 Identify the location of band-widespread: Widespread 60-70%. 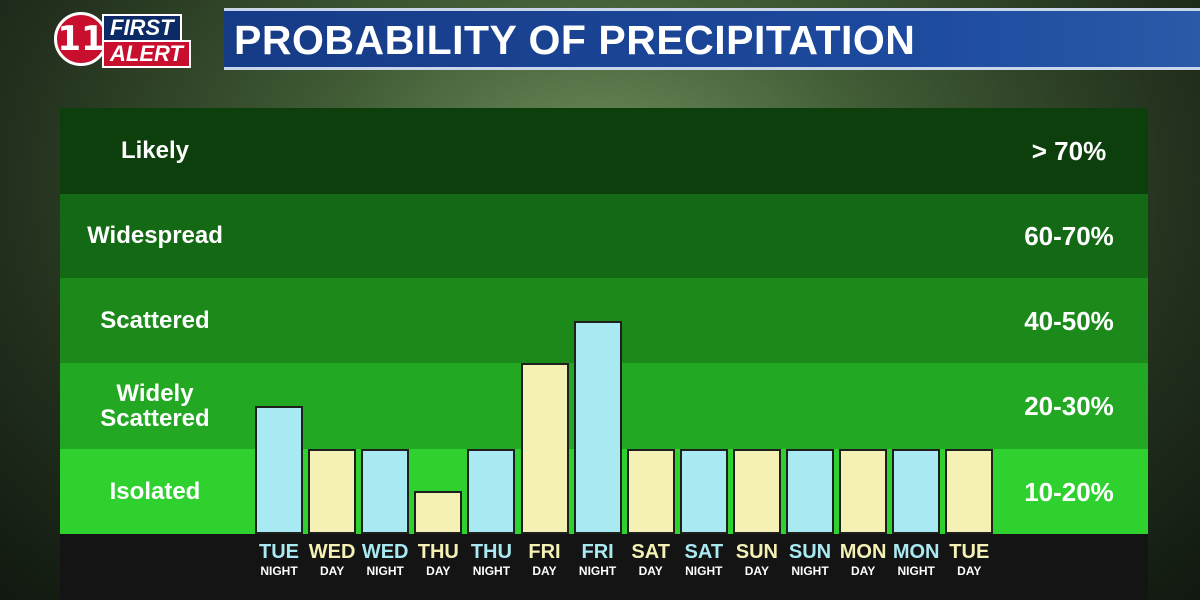
(604, 236).